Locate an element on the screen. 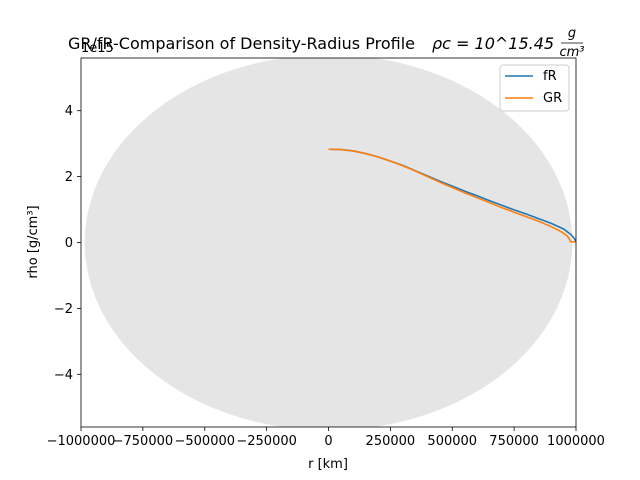 The width and height of the screenshot is (640, 480). series-line-gr is located at coordinates (452, 195).